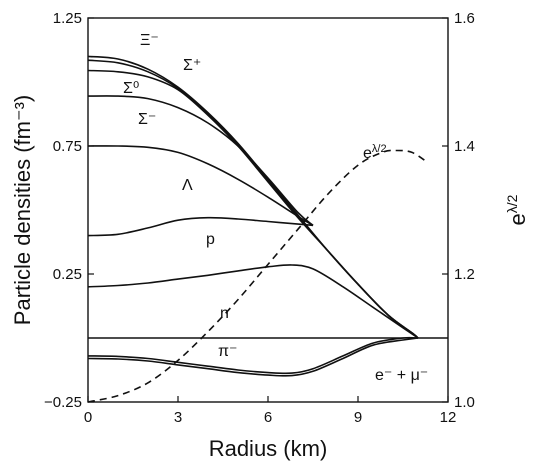  What do you see at coordinates (178, 417) in the screenshot?
I see `x-tick-label: 3` at bounding box center [178, 417].